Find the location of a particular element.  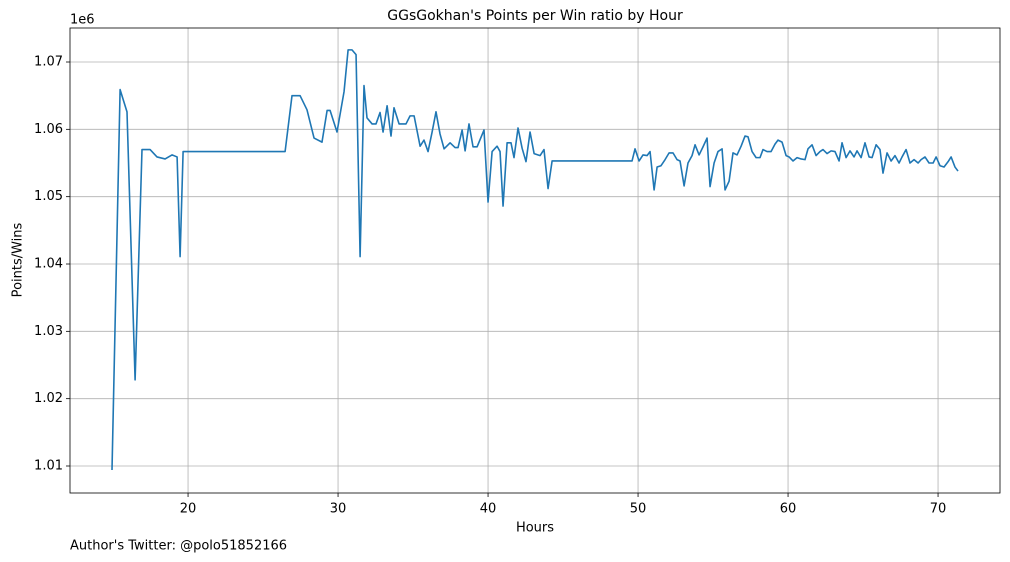

footnote: Author's Twitter: @polo51852166 is located at coordinates (178, 546).